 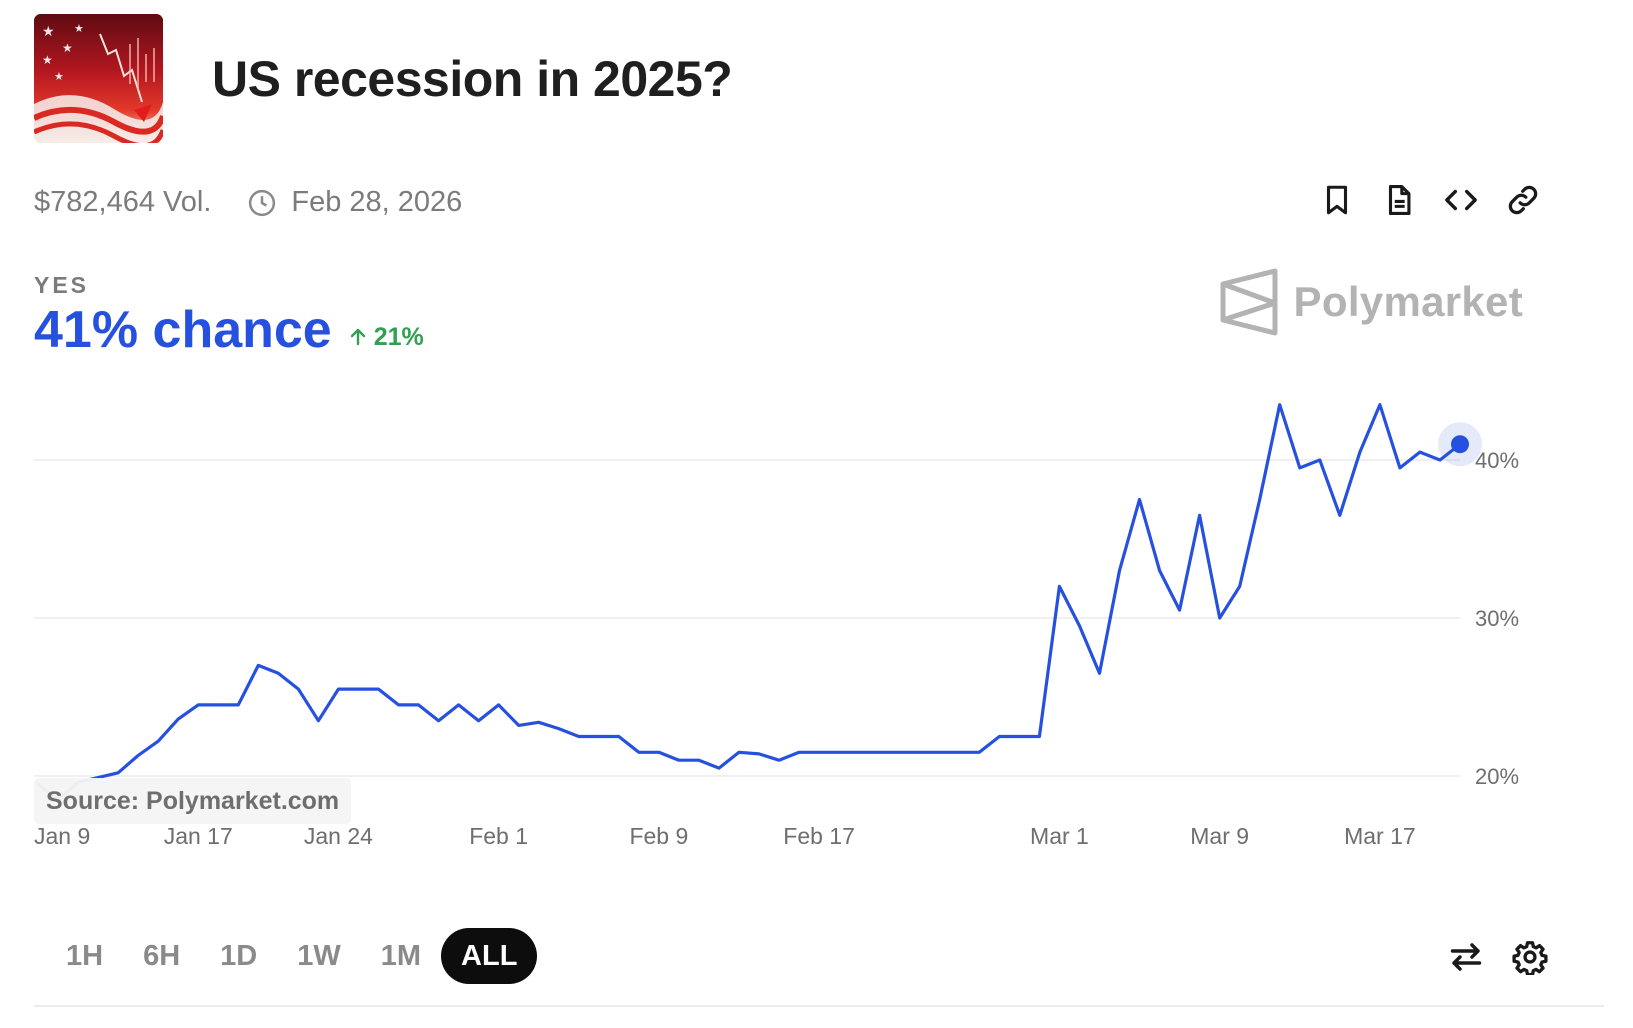 What do you see at coordinates (1497, 776) in the screenshot?
I see `y-tick-label: 20%` at bounding box center [1497, 776].